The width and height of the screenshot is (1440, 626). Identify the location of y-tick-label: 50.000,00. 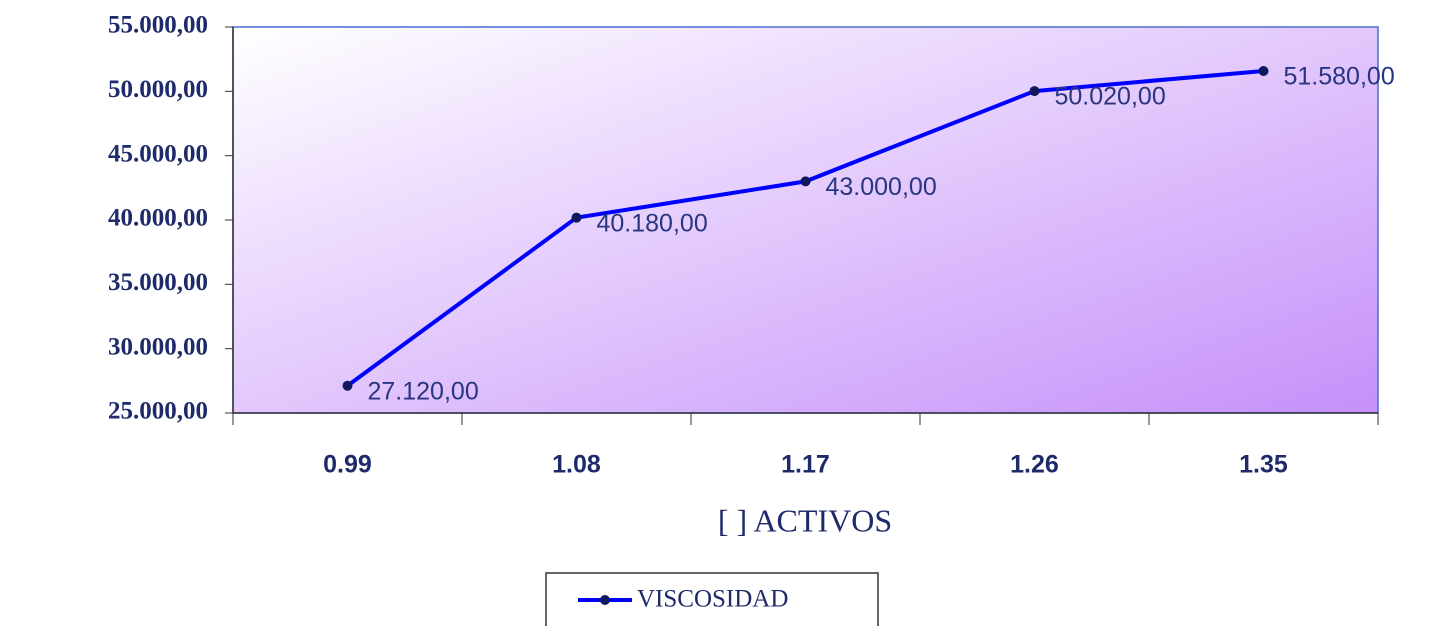
(158, 89).